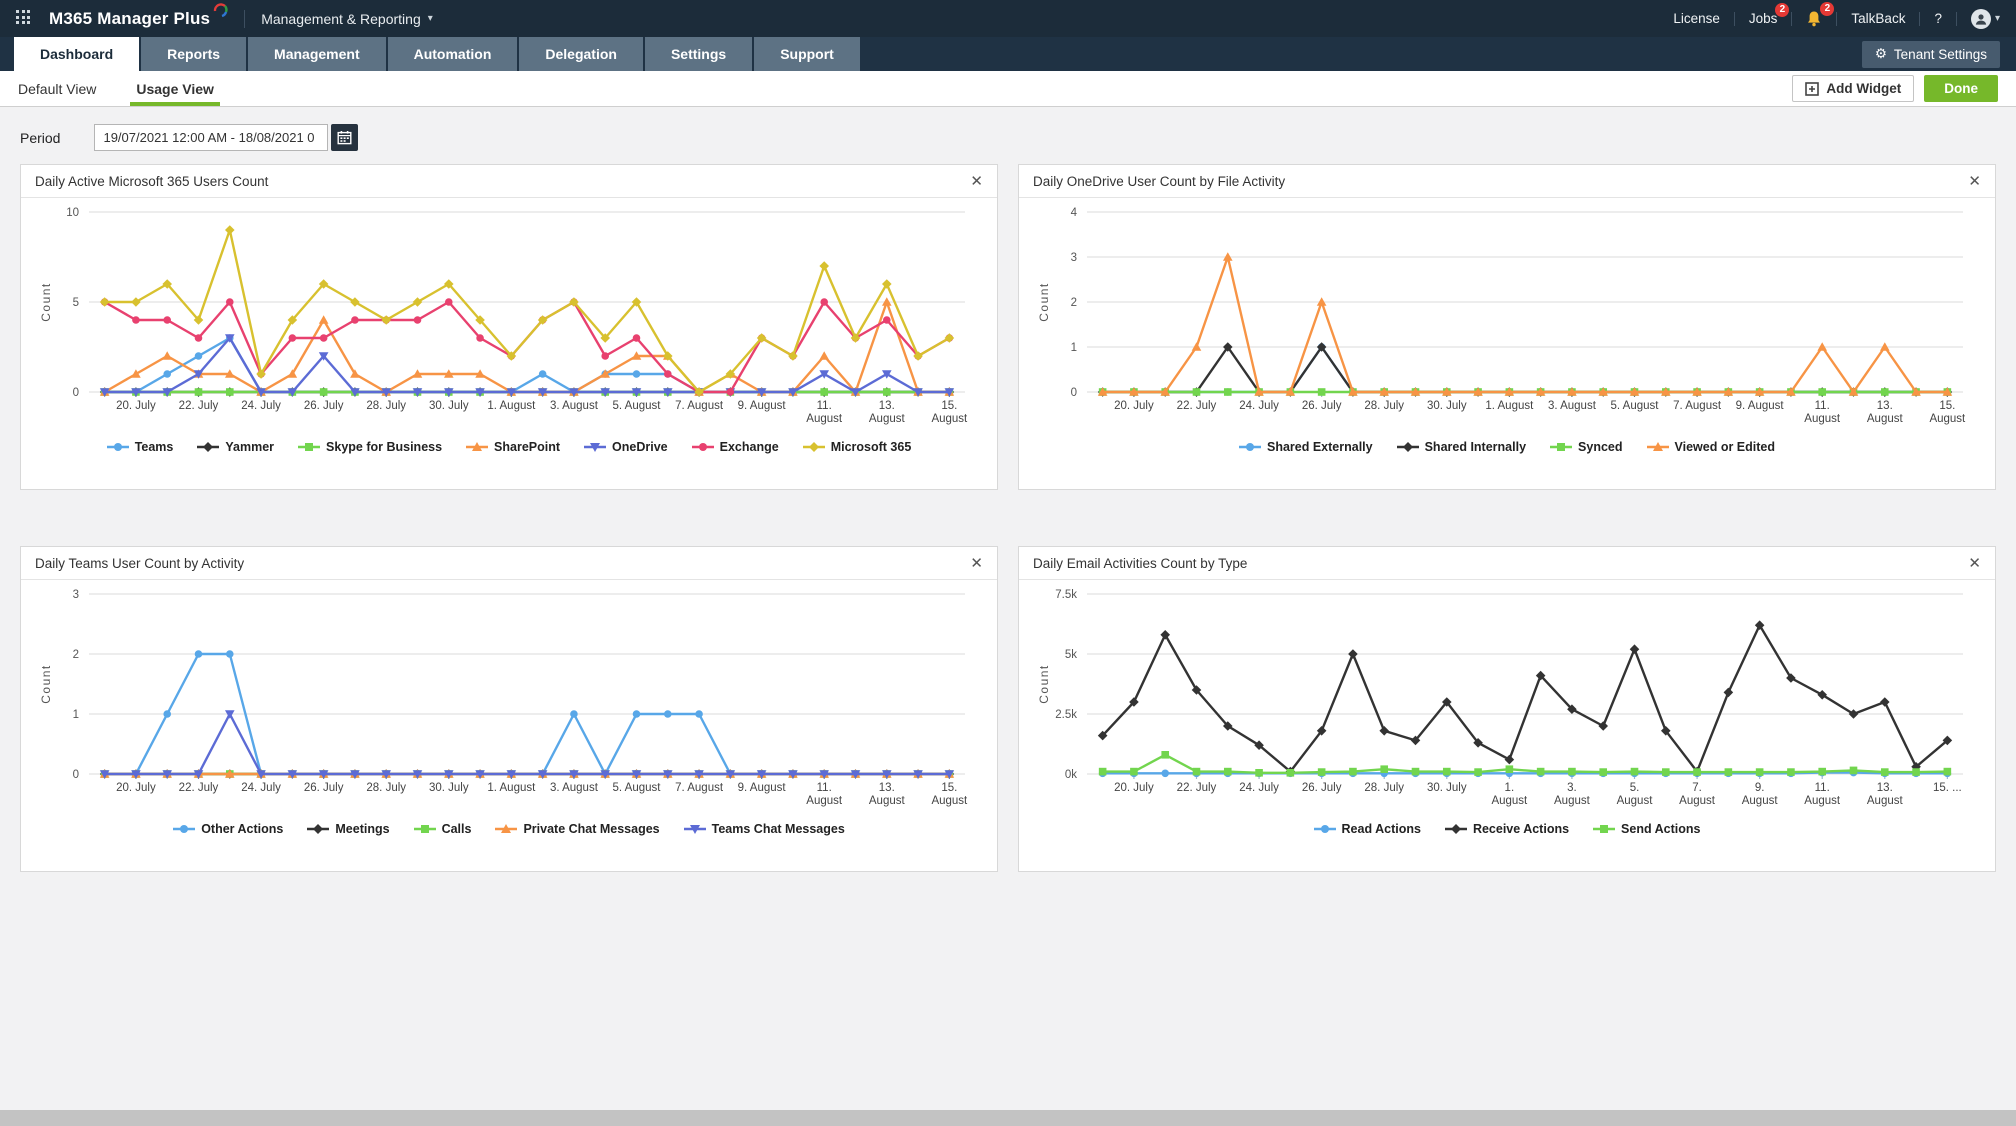 The height and width of the screenshot is (1126, 2016). Describe the element at coordinates (1980, 18) in the screenshot. I see `user-avatar-icon` at that location.